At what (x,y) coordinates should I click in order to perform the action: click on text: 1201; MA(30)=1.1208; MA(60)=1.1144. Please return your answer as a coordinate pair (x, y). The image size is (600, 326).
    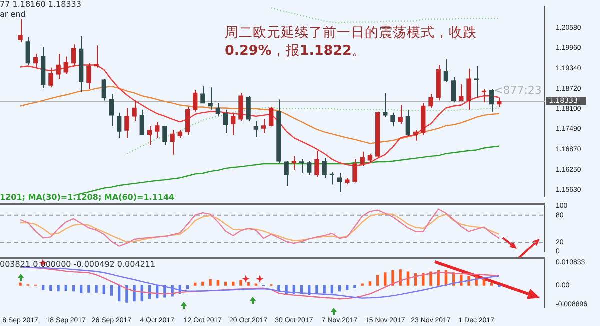
    Looking at the image, I should click on (87, 197).